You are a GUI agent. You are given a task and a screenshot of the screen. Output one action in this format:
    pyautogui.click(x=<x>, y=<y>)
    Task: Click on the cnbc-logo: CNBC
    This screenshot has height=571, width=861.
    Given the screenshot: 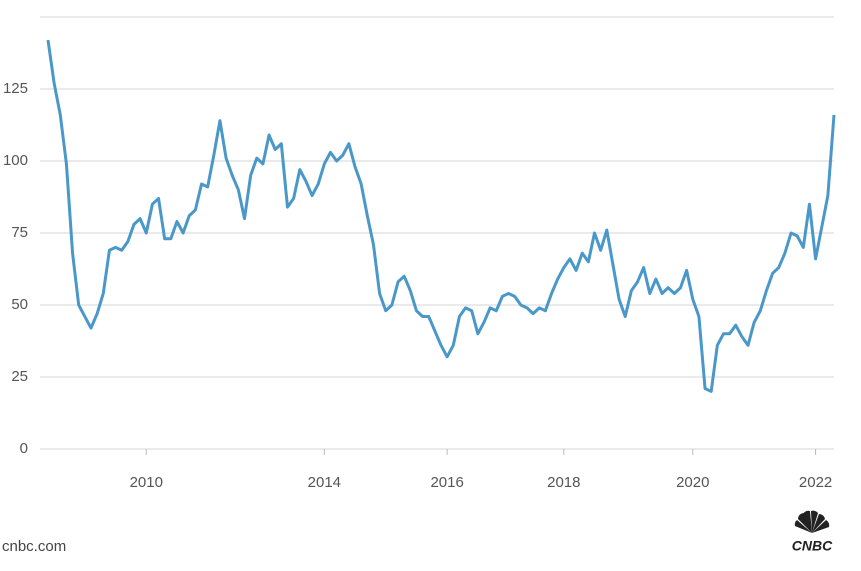 What is the action you would take?
    pyautogui.click(x=812, y=532)
    